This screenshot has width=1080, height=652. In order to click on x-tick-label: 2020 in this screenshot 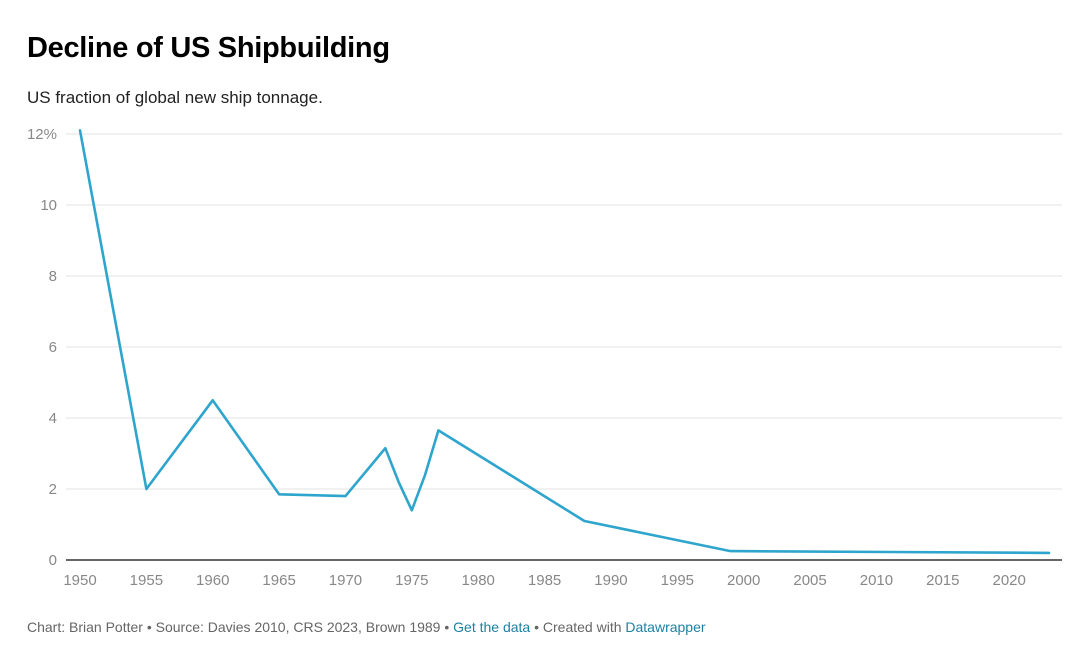, I will do `click(1008, 580)`.